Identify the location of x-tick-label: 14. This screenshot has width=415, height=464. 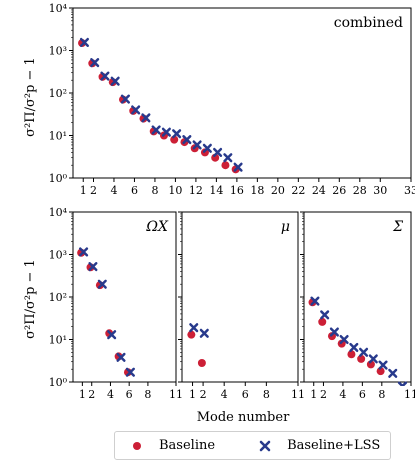
(216, 190).